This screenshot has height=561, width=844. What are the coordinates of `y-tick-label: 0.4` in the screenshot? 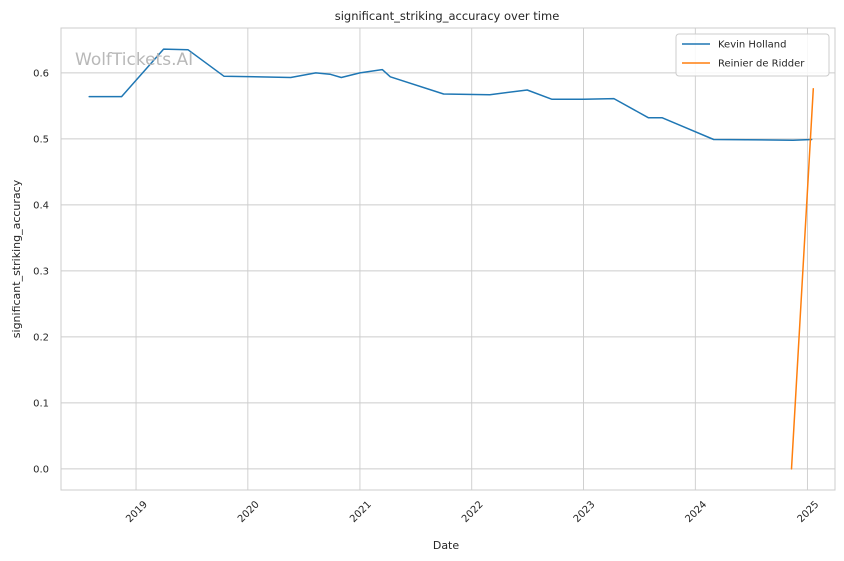 It's located at (41, 205).